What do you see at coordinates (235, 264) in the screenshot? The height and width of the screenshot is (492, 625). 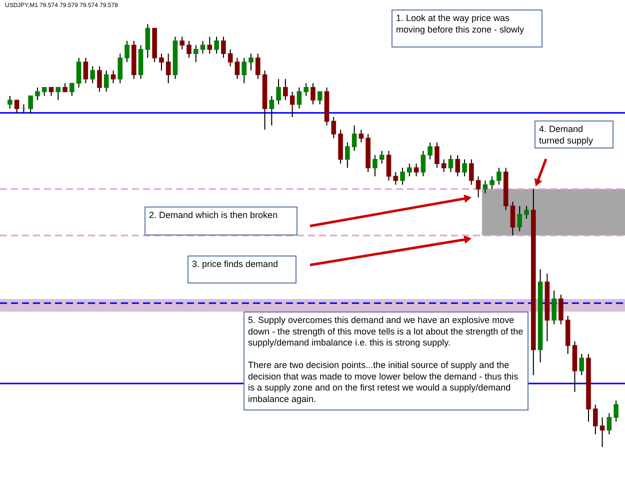 I see `annotation: 3. price finds demand` at bounding box center [235, 264].